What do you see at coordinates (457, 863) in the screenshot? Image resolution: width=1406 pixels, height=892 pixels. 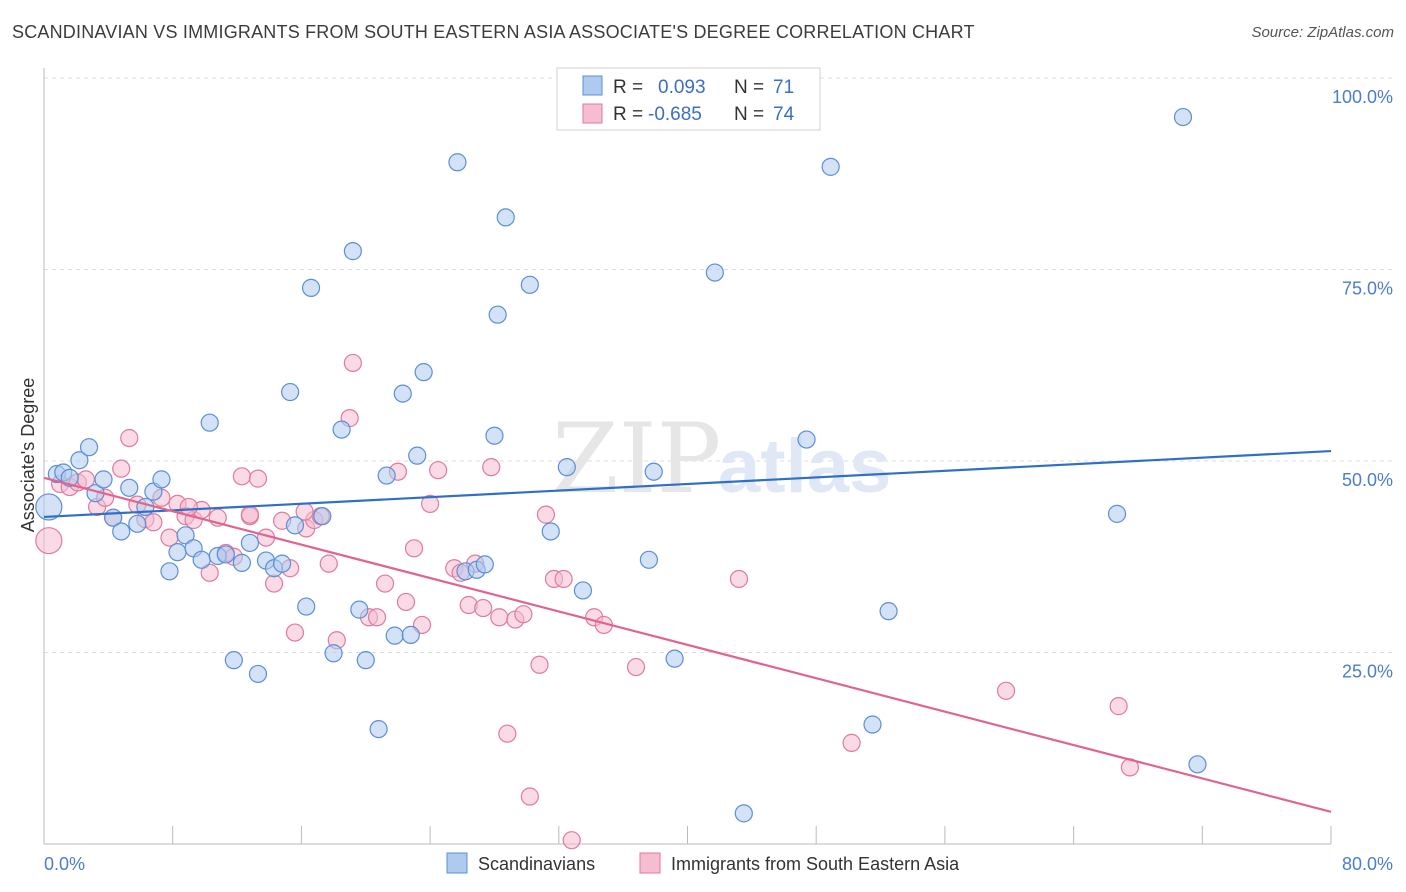 I see `legend-swatch-scandinavians` at bounding box center [457, 863].